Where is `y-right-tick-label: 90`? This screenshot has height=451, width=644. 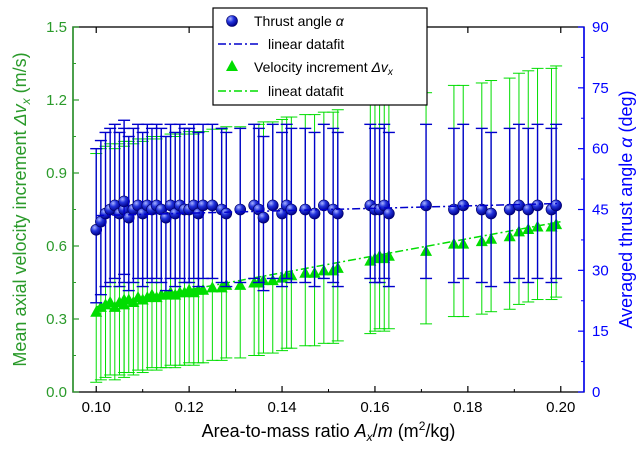 y-right-tick-label: 90 is located at coordinates (600, 27).